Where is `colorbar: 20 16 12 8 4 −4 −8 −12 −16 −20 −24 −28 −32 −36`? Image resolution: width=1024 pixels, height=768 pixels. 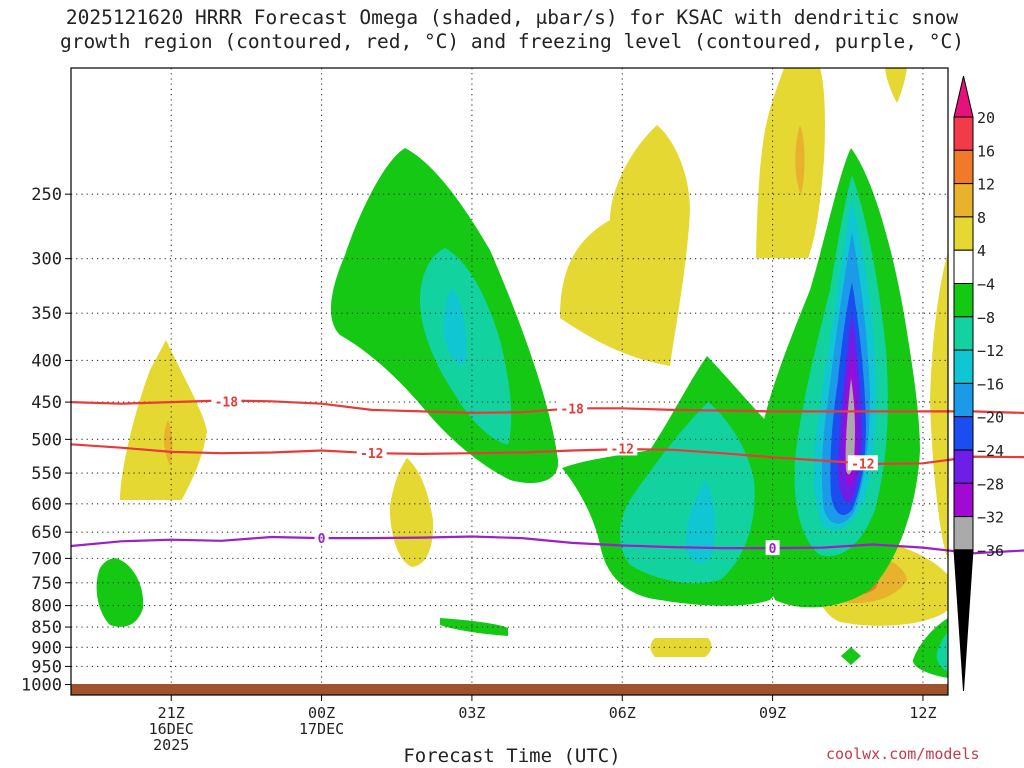
colorbar: 20 16 12 8 4 −4 −8 −12 −16 −20 −24 −28 −32 −36 is located at coordinates (978, 383).